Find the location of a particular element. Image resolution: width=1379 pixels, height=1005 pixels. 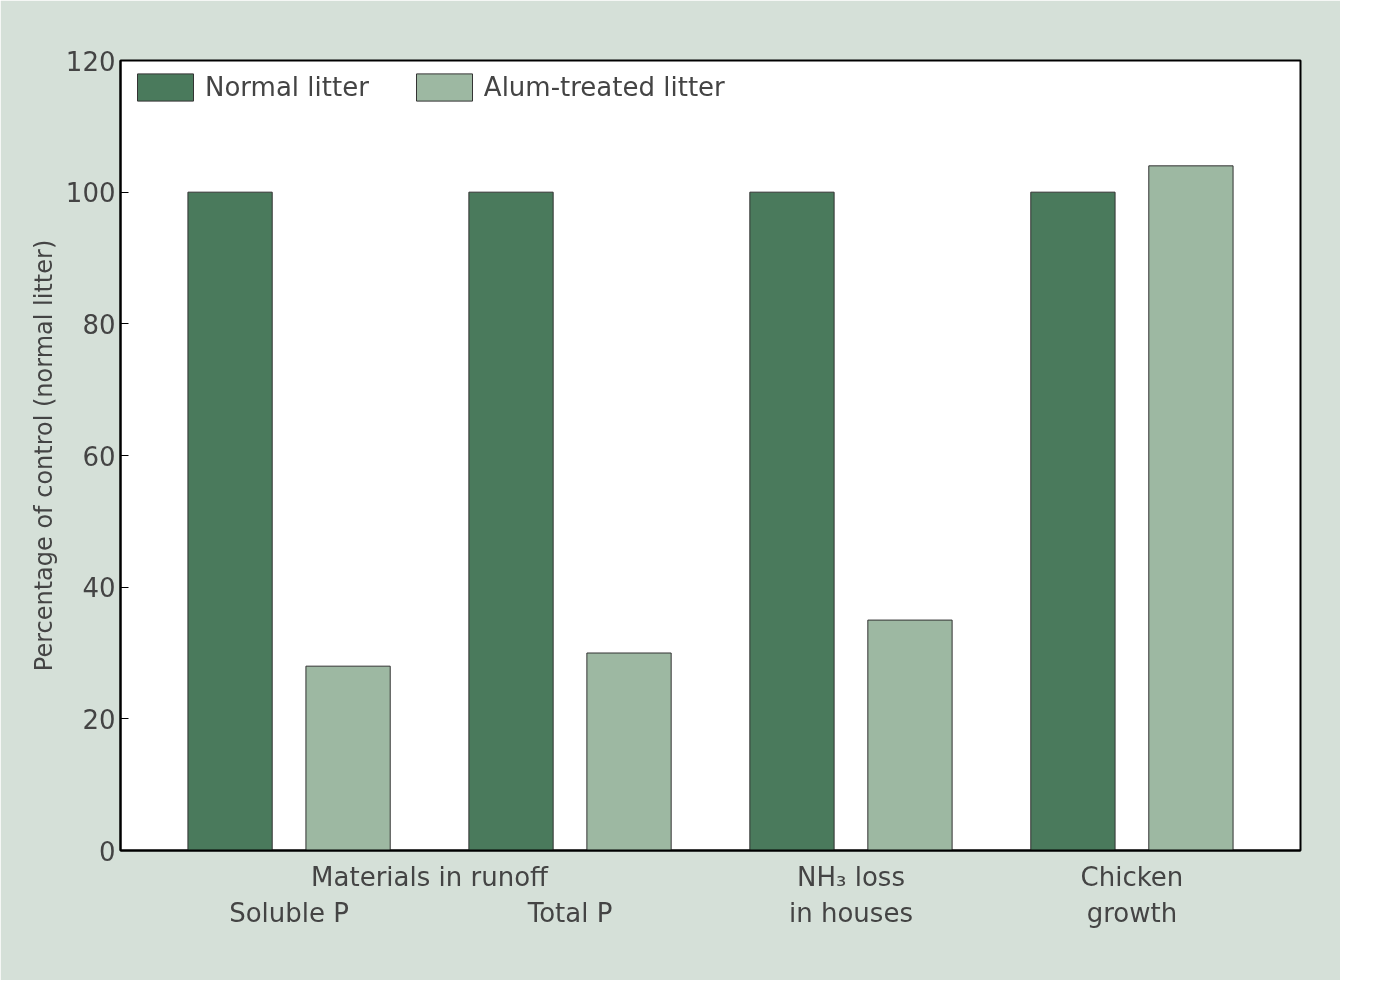

x-tick-label: Chicken growth is located at coordinates (1132, 894).